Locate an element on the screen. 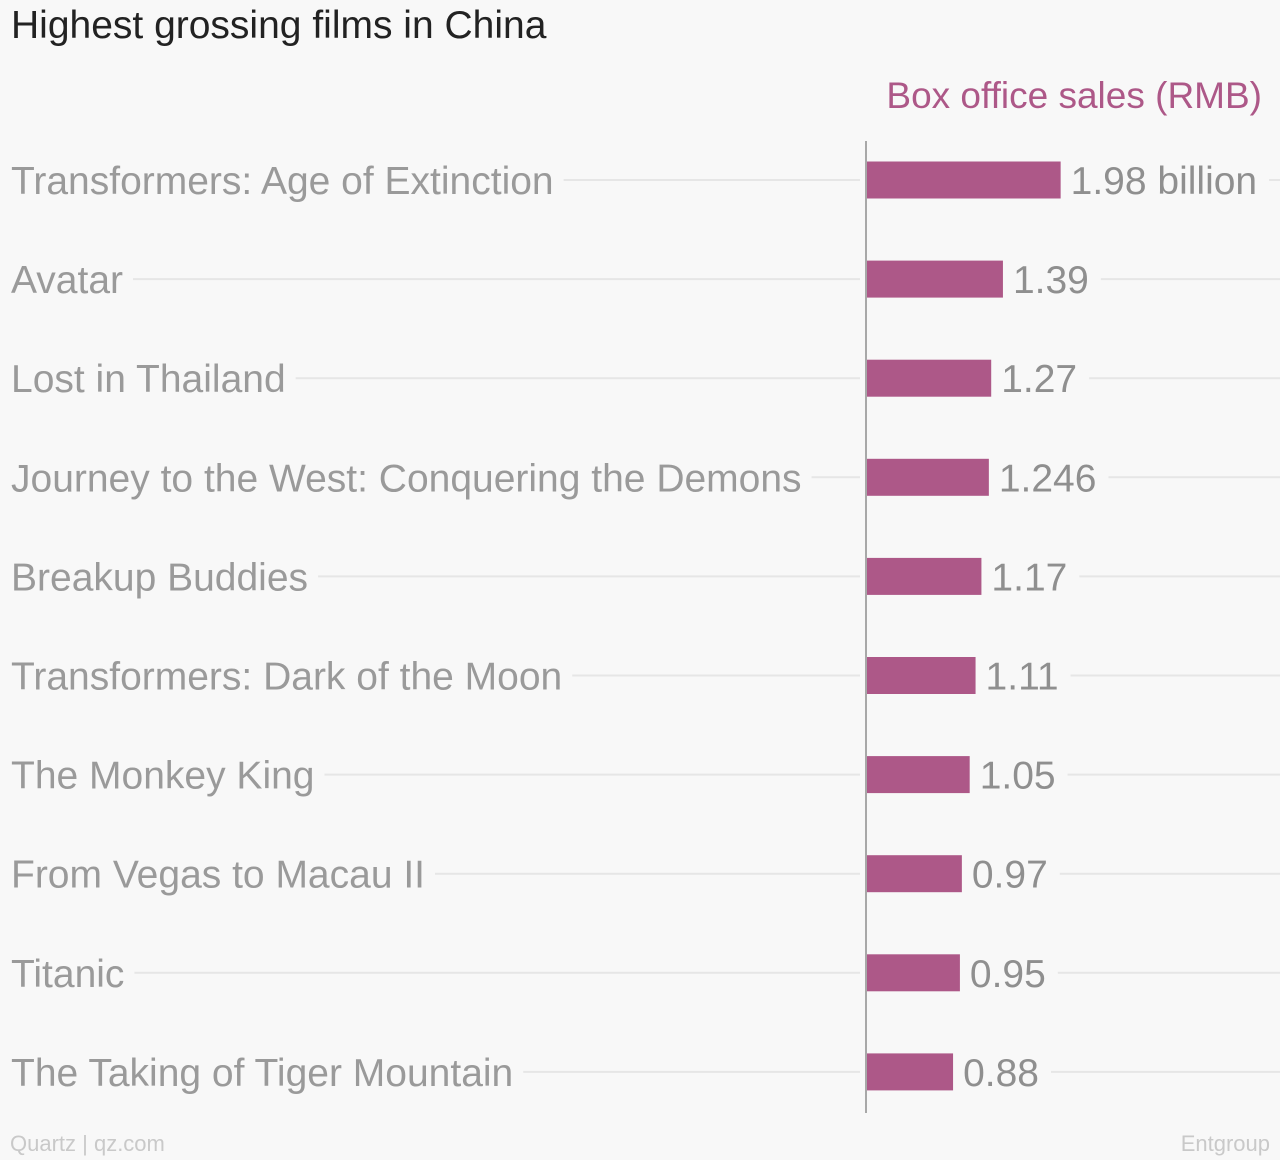 This screenshot has width=1280, height=1160. category-label: Avatar is located at coordinates (67, 280).